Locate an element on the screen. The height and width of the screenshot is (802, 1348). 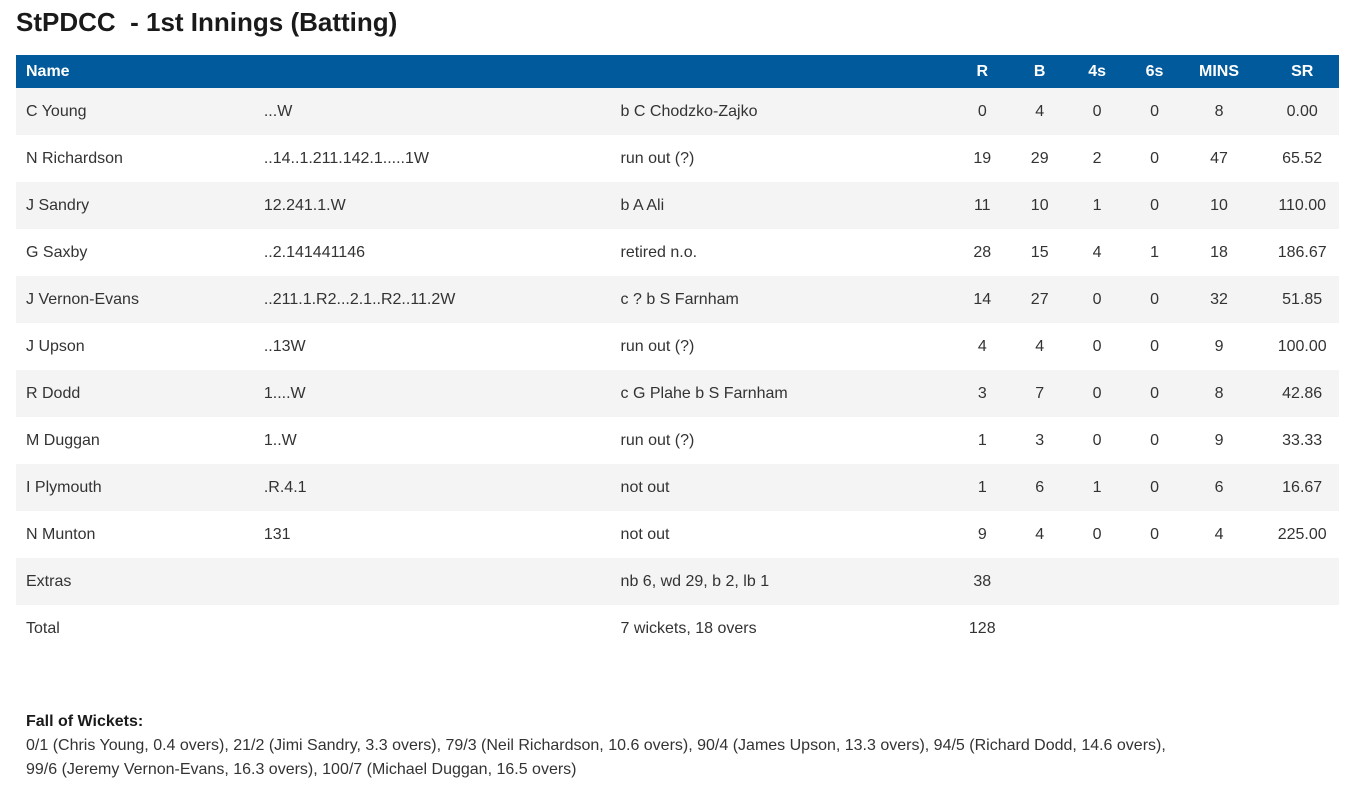
col-header-sixes: 6s is located at coordinates (1154, 71).